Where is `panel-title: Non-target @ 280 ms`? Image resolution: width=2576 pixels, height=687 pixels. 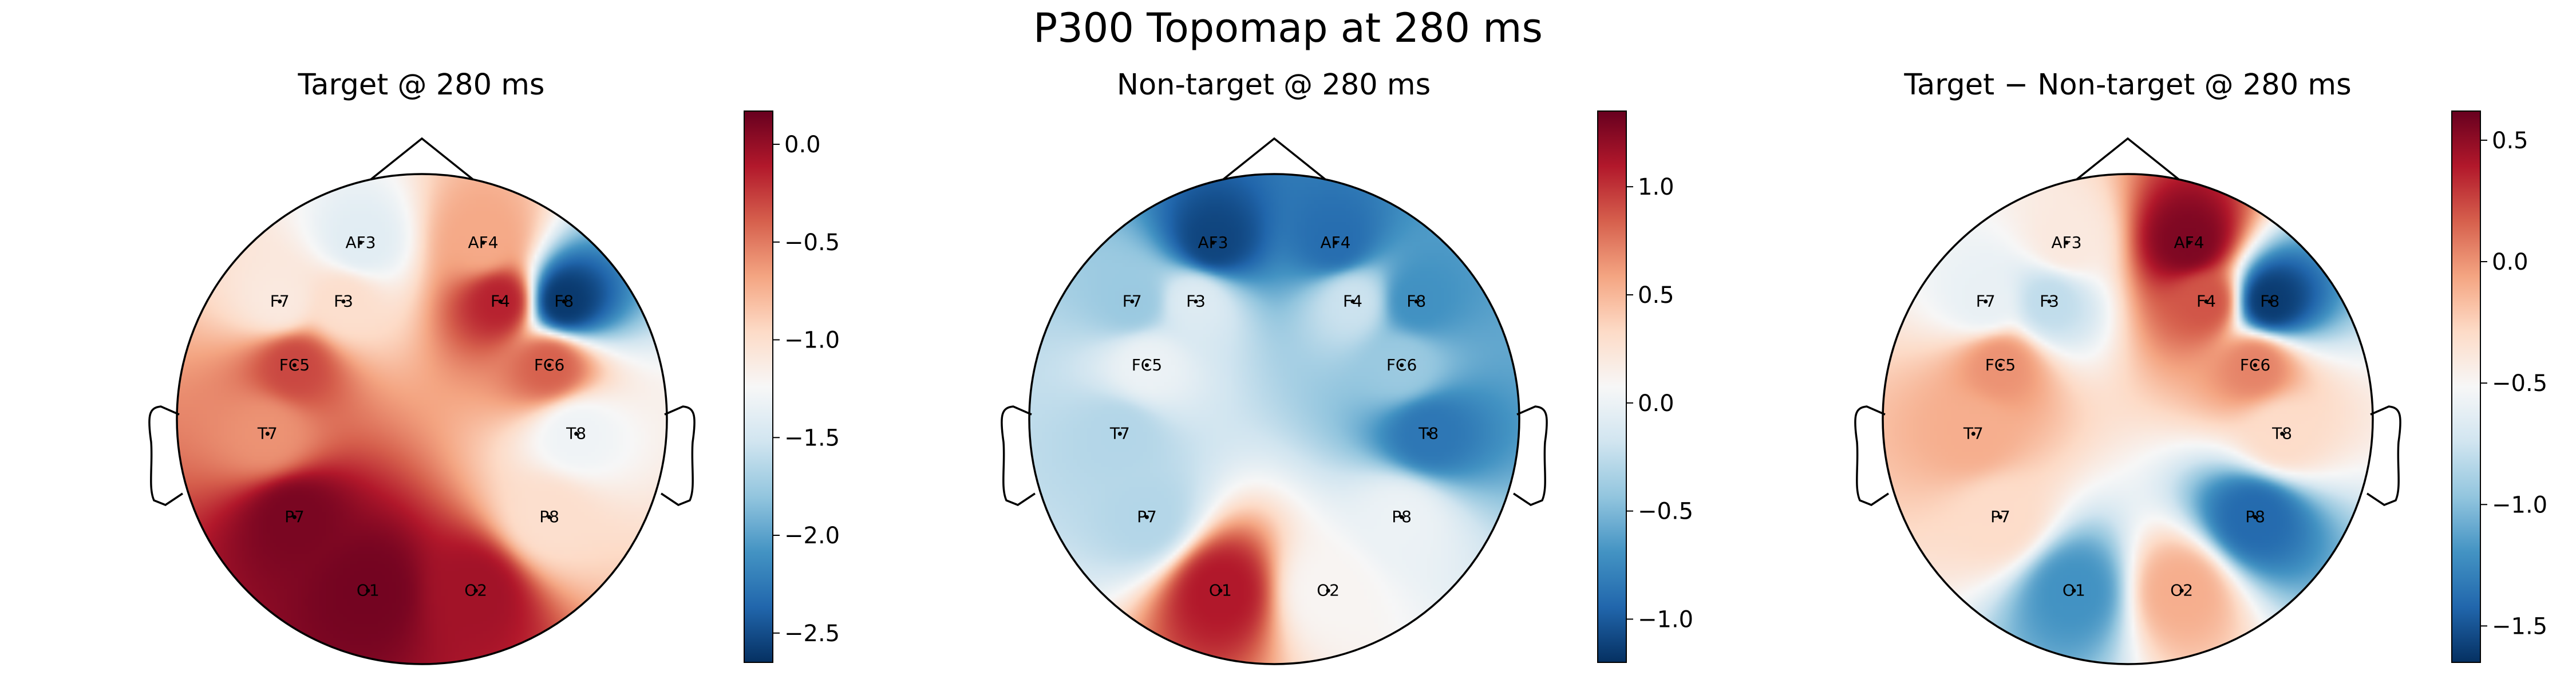
panel-title: Non-target @ 280 ms is located at coordinates (1274, 85).